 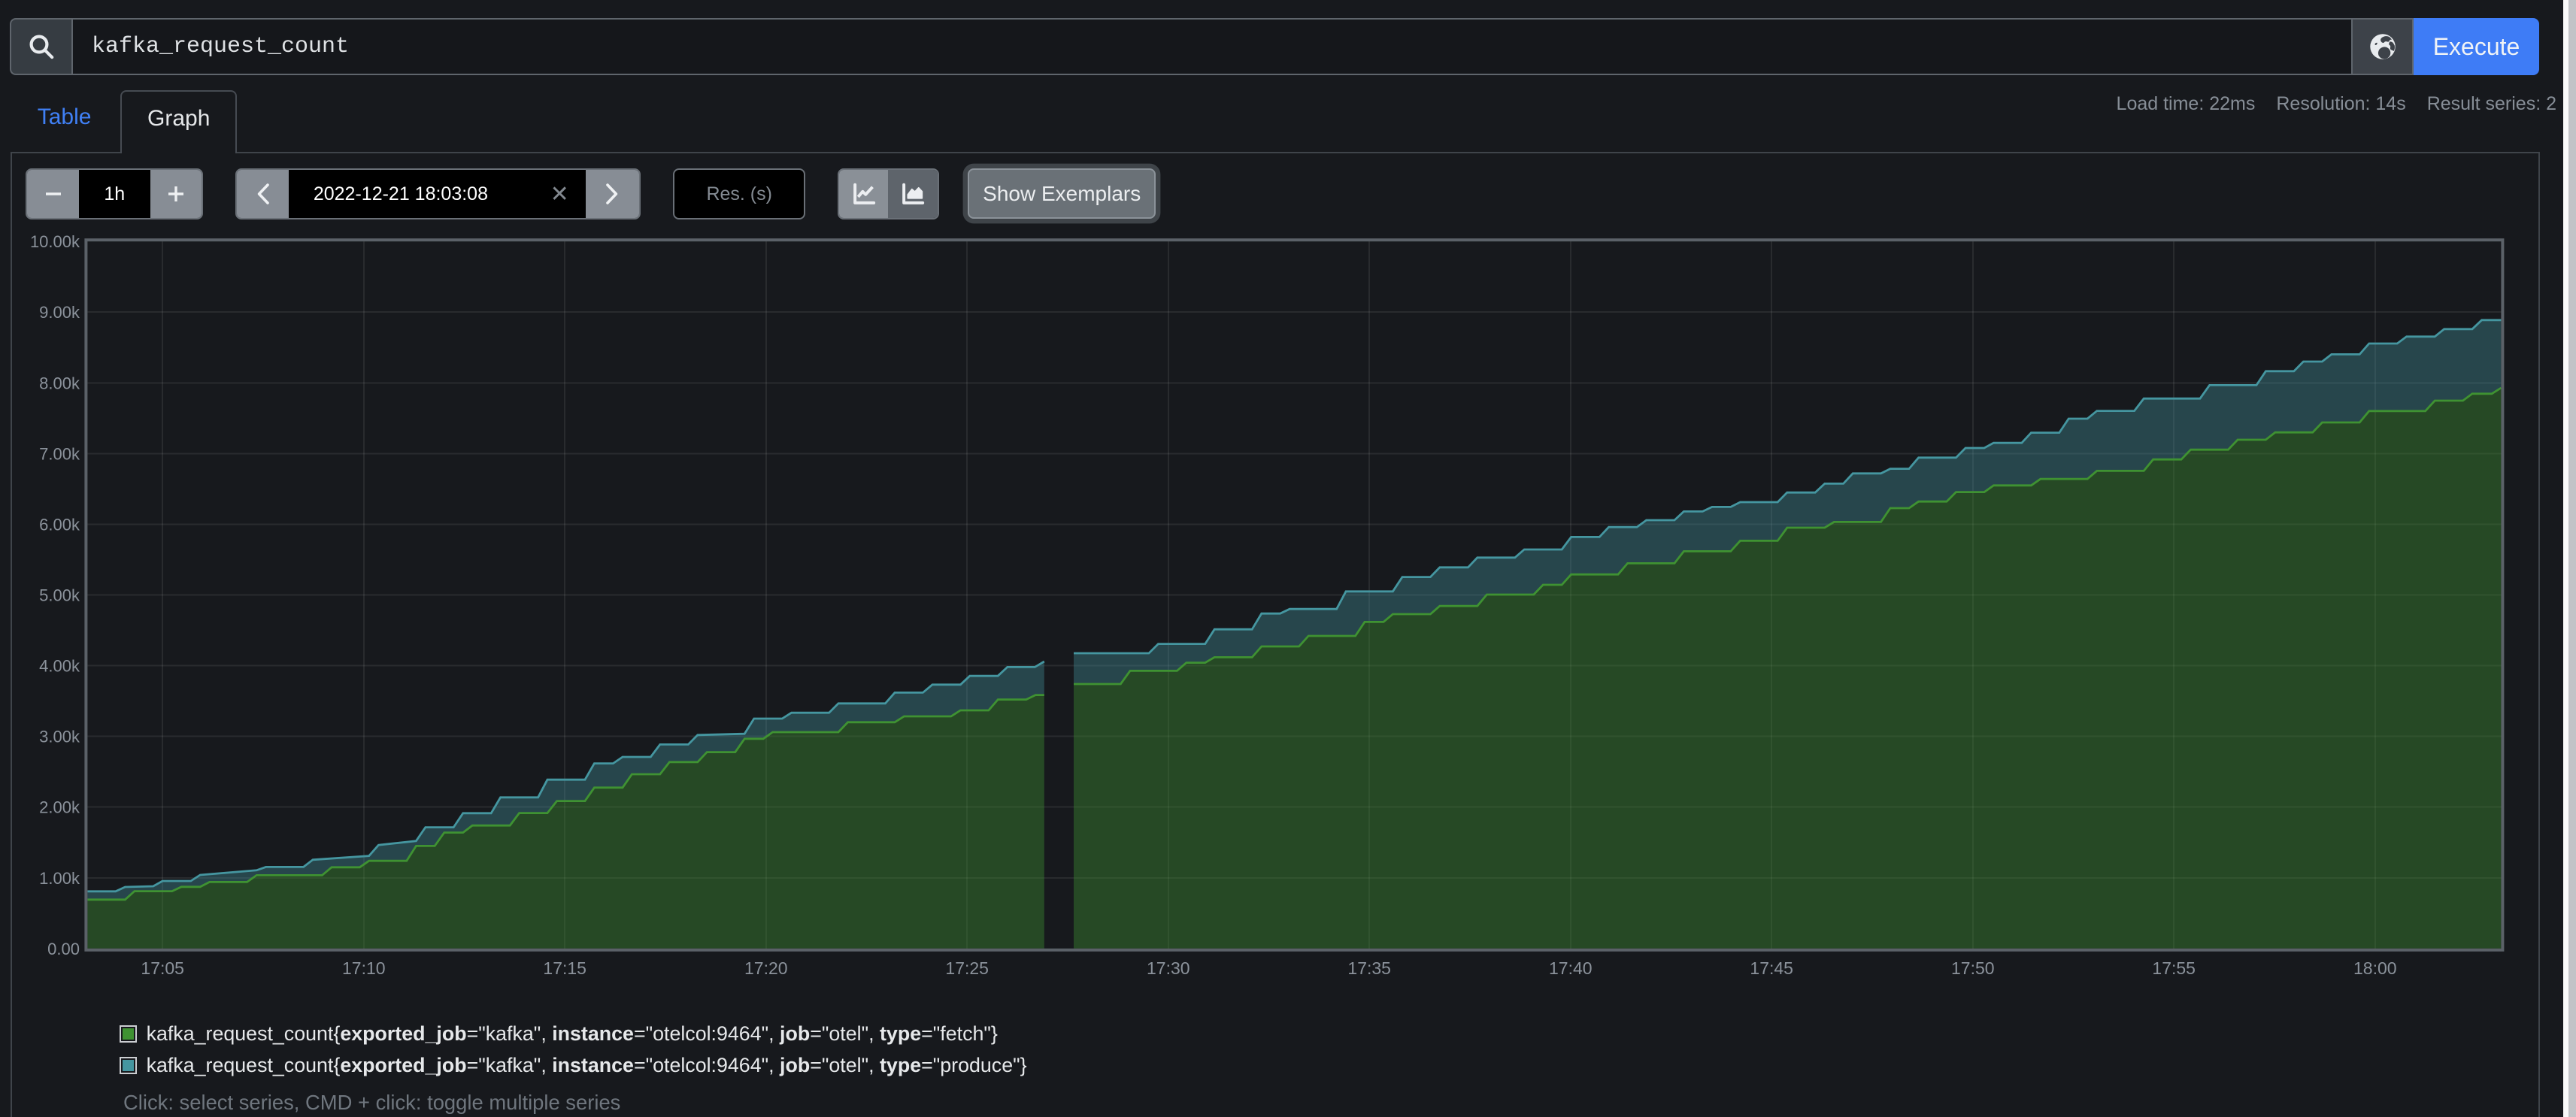 What do you see at coordinates (1571, 968) in the screenshot?
I see `svg-text: 17:40` at bounding box center [1571, 968].